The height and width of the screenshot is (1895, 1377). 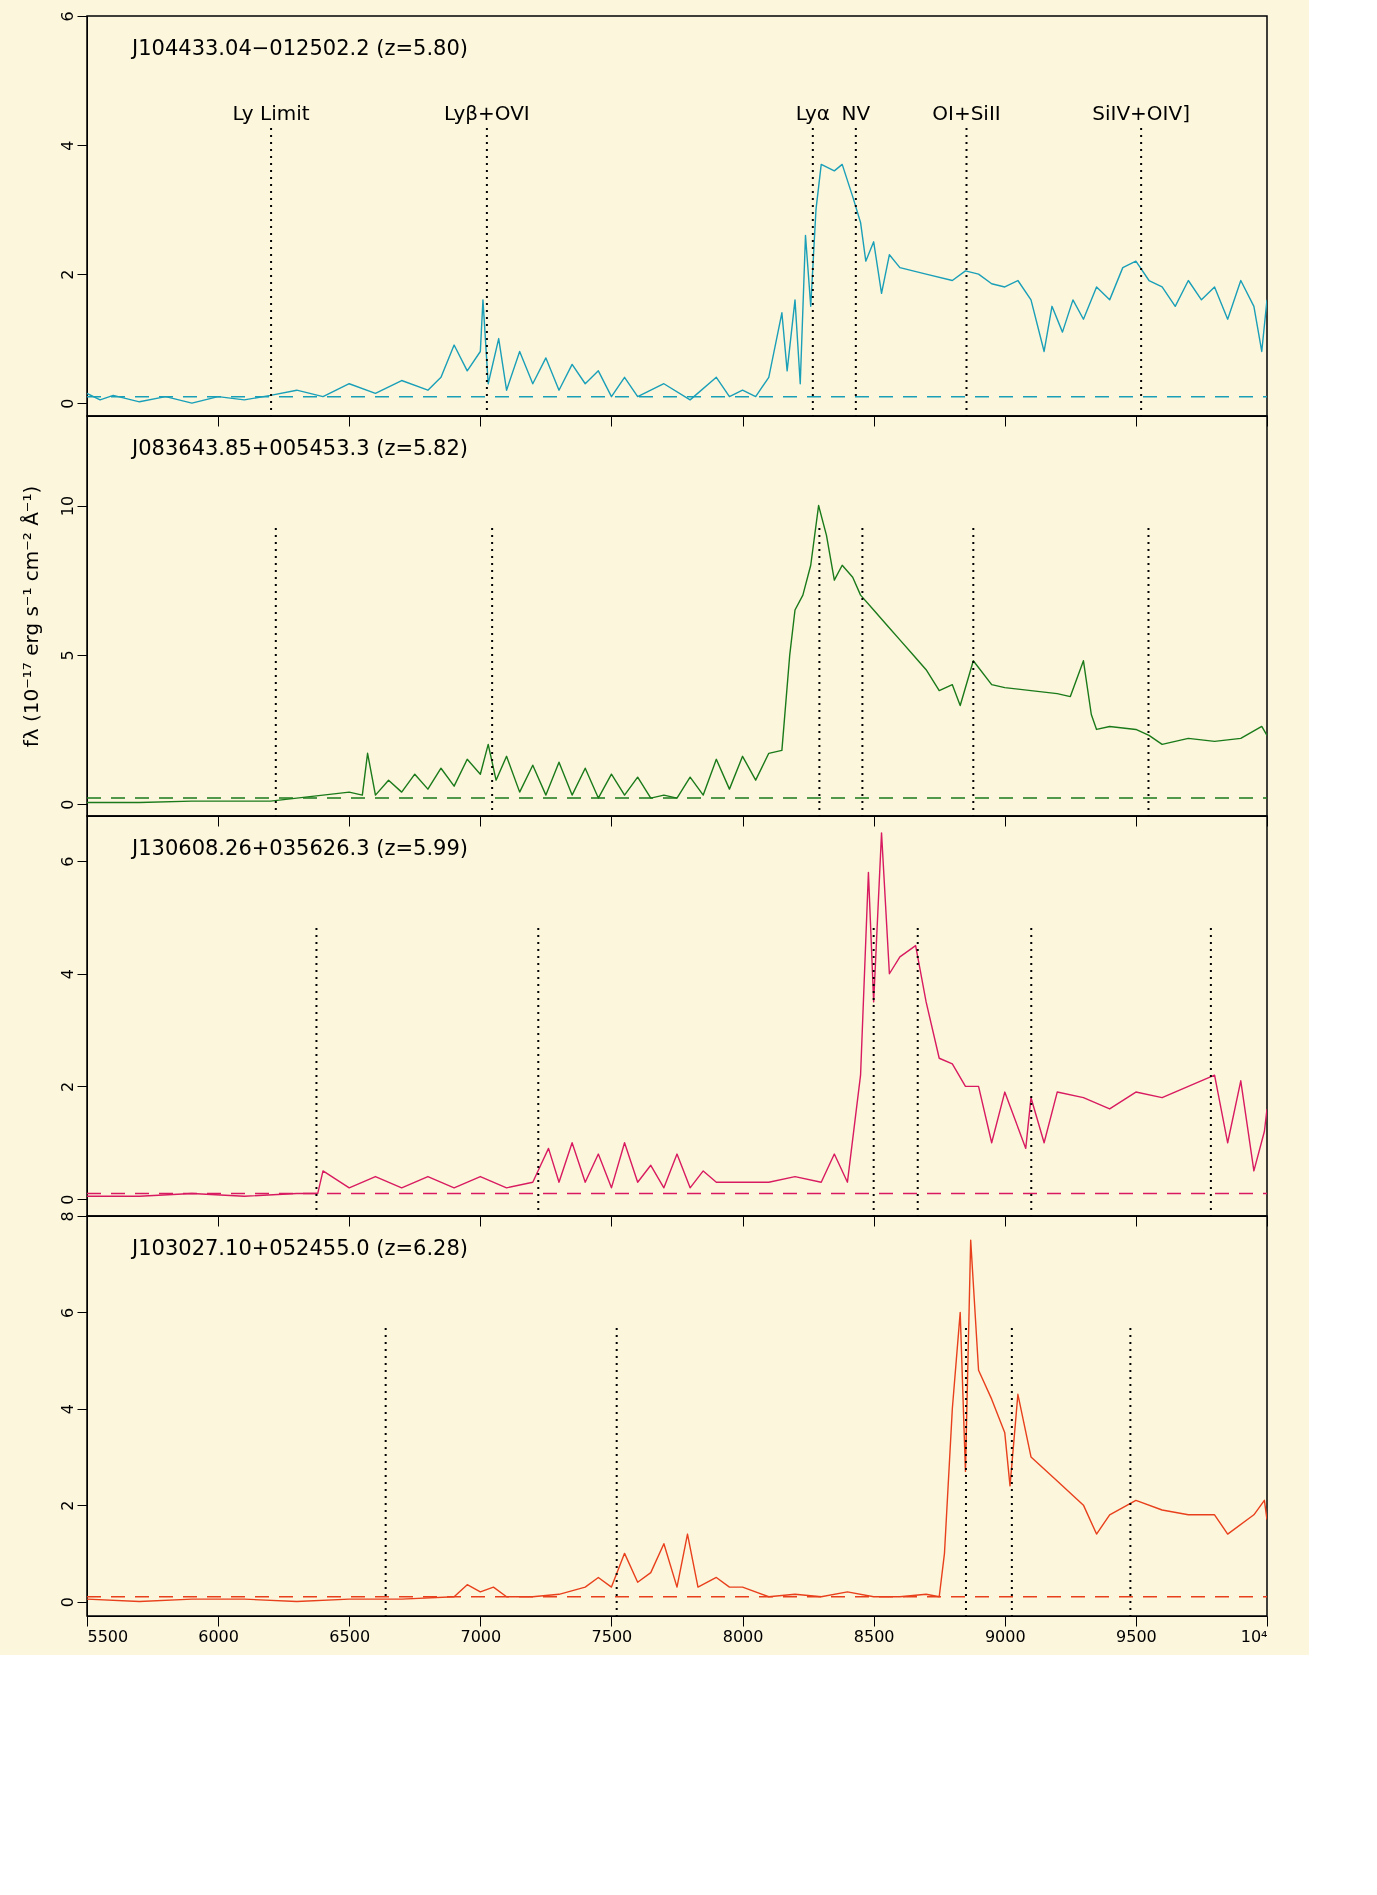 I want to click on y-tick-label: 8, so click(x=67, y=1216).